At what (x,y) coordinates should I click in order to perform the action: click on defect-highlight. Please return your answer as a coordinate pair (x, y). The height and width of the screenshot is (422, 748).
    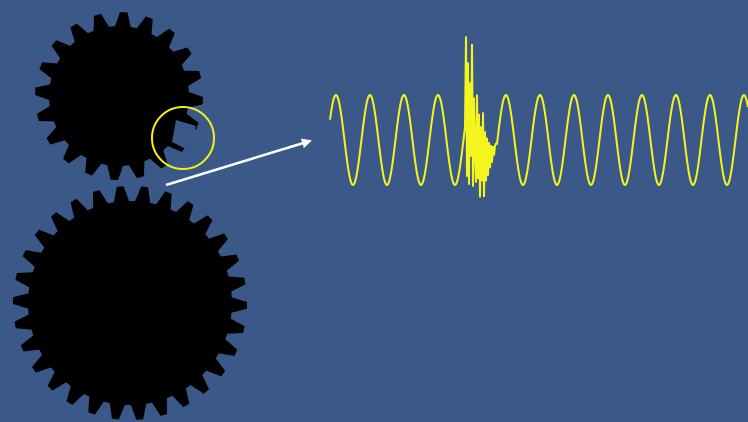
    Looking at the image, I should click on (183, 138).